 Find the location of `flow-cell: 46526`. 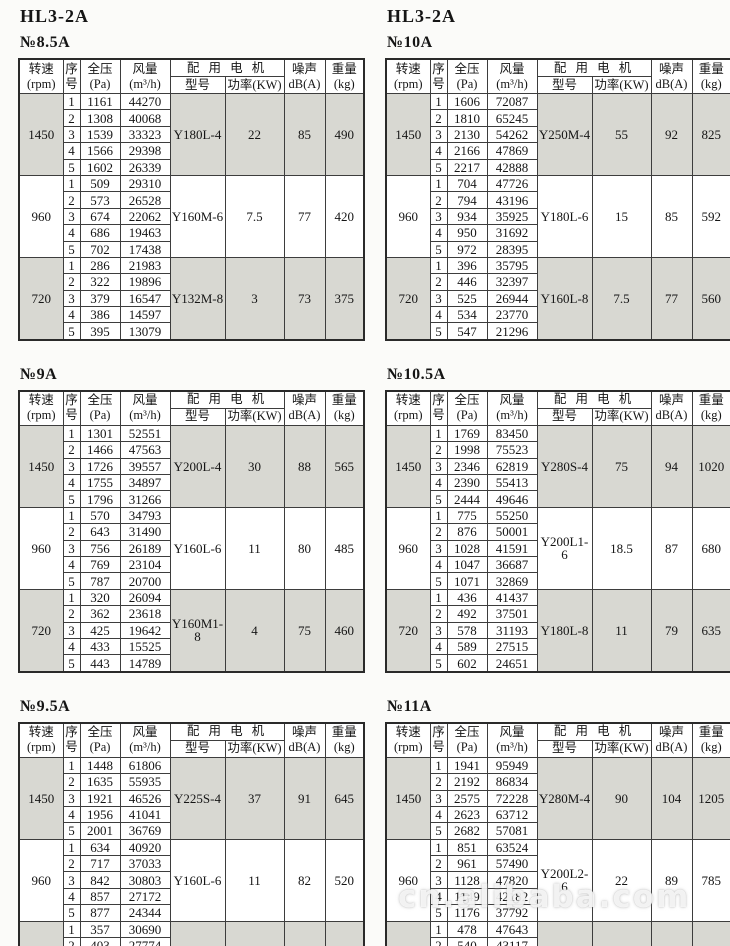

flow-cell: 46526 is located at coordinates (145, 798).